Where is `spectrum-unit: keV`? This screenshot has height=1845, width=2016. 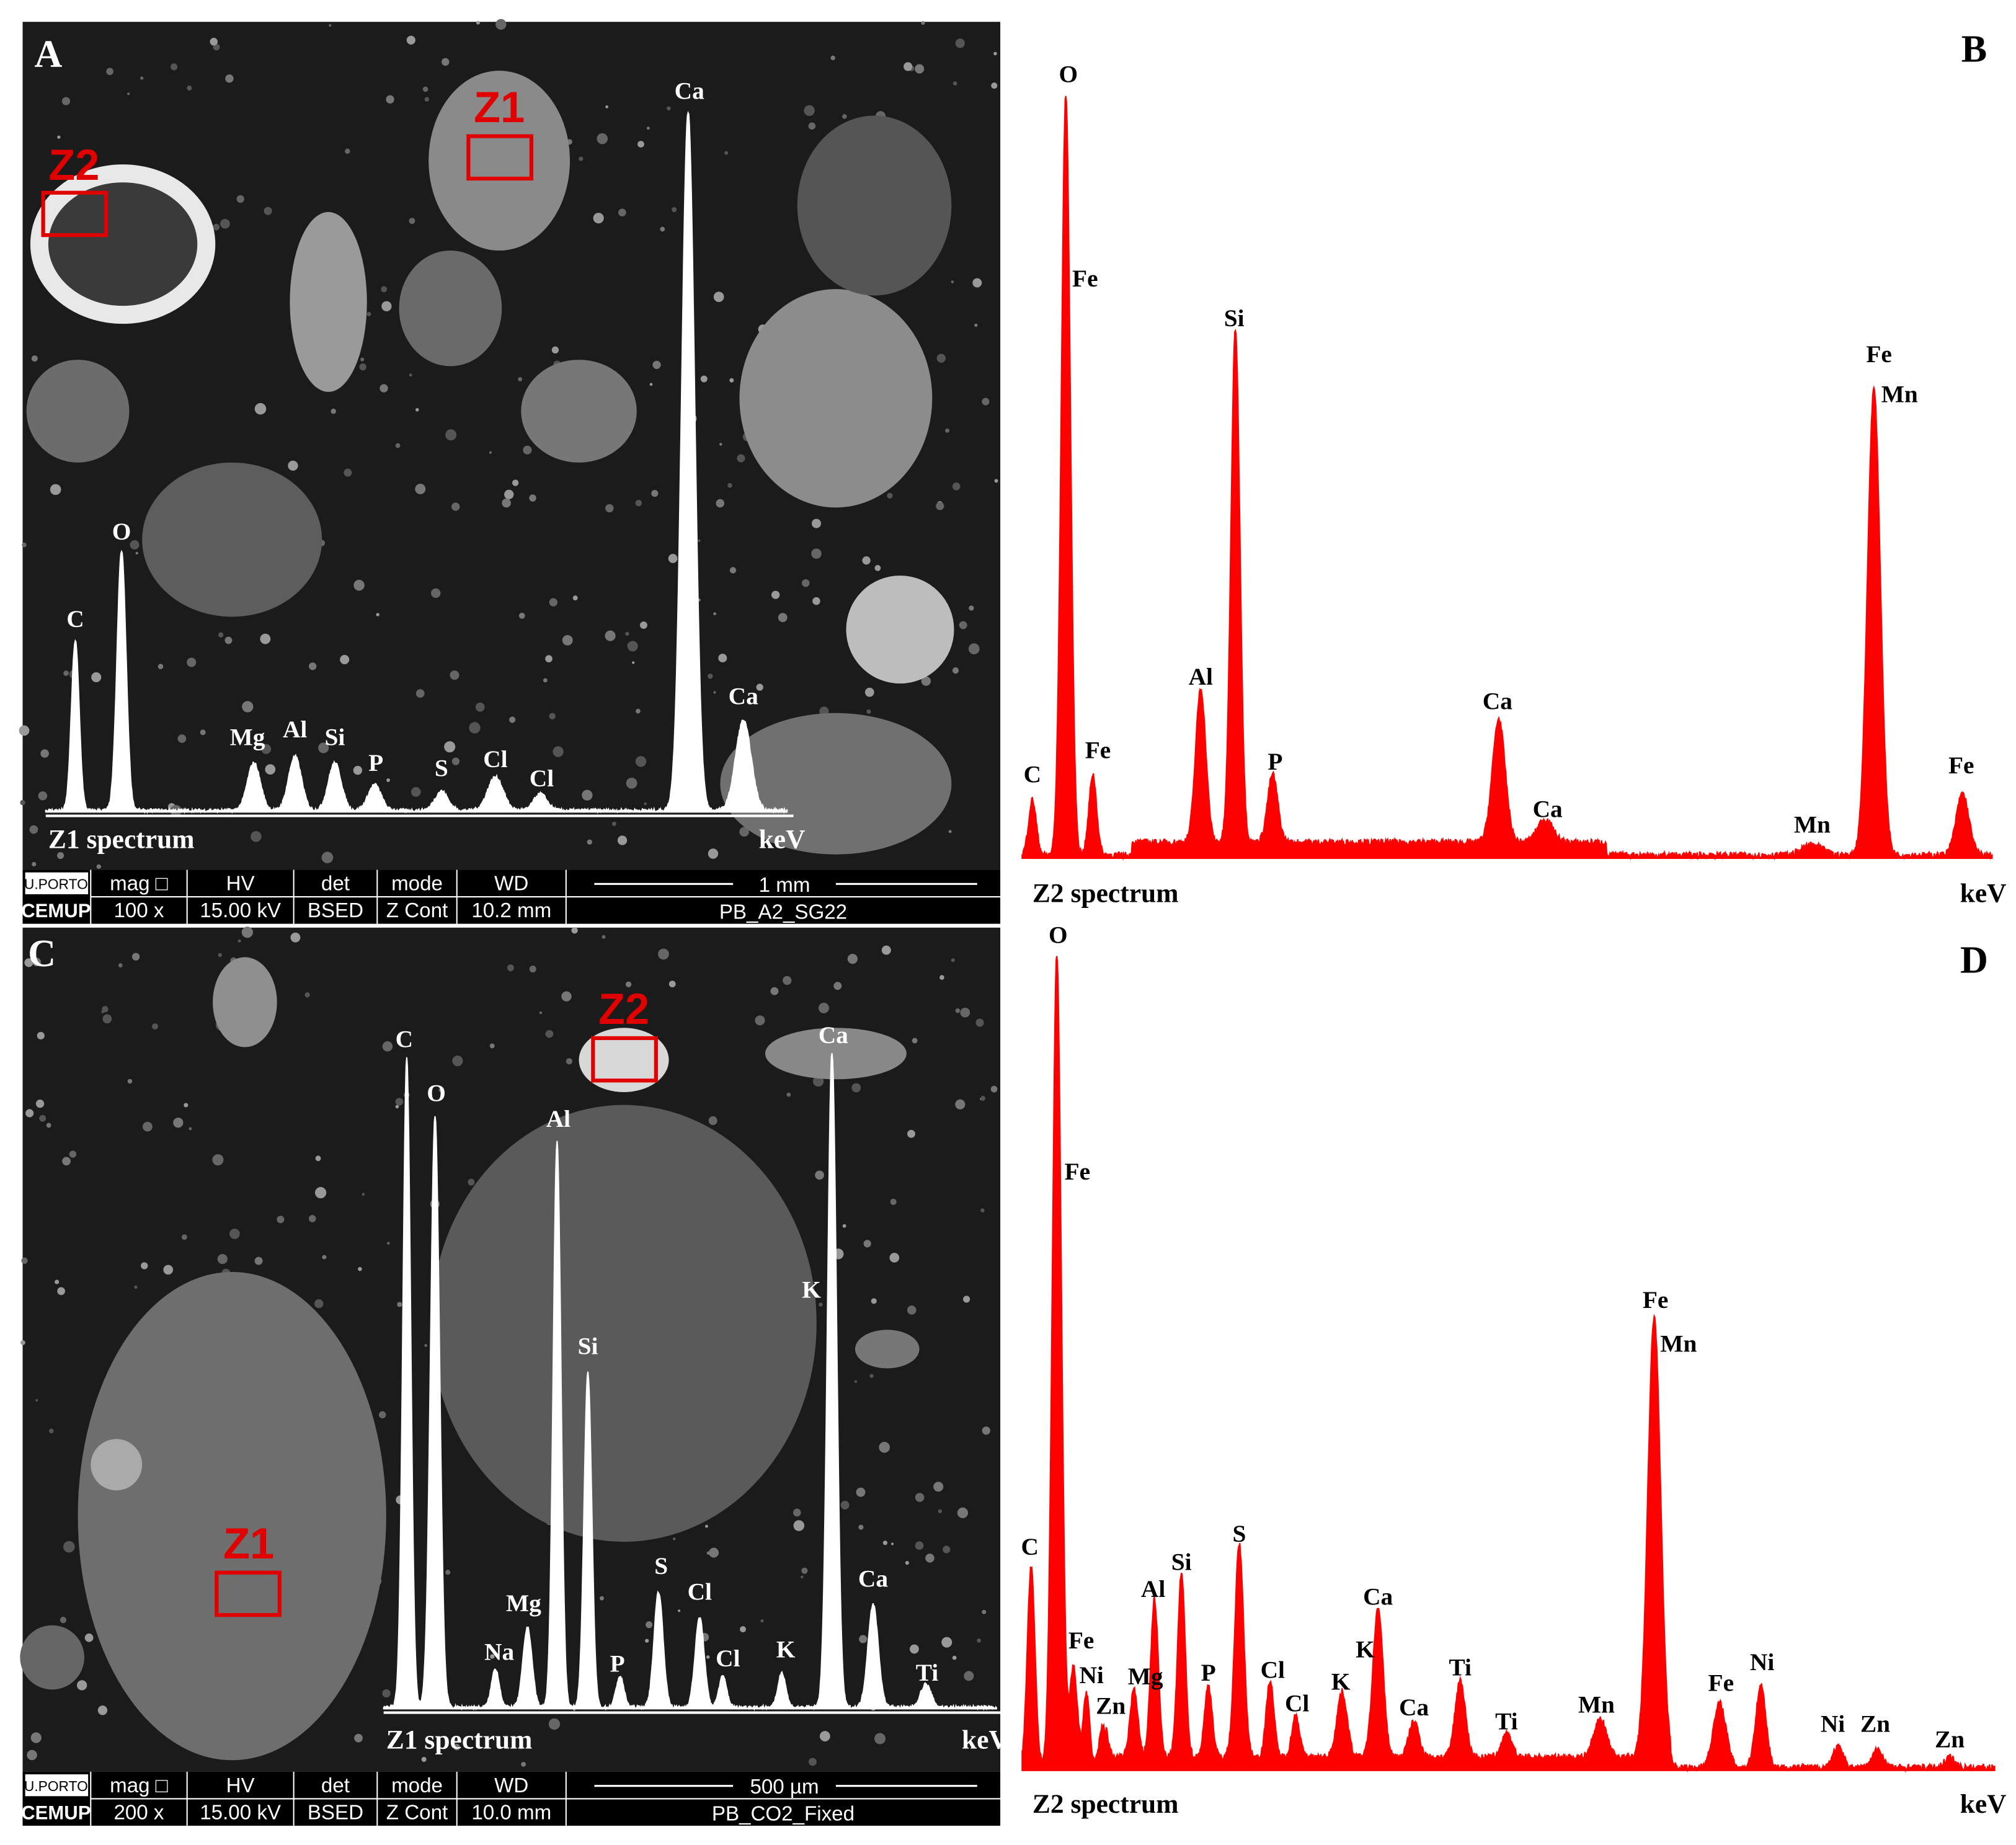
spectrum-unit: keV is located at coordinates (985, 1740).